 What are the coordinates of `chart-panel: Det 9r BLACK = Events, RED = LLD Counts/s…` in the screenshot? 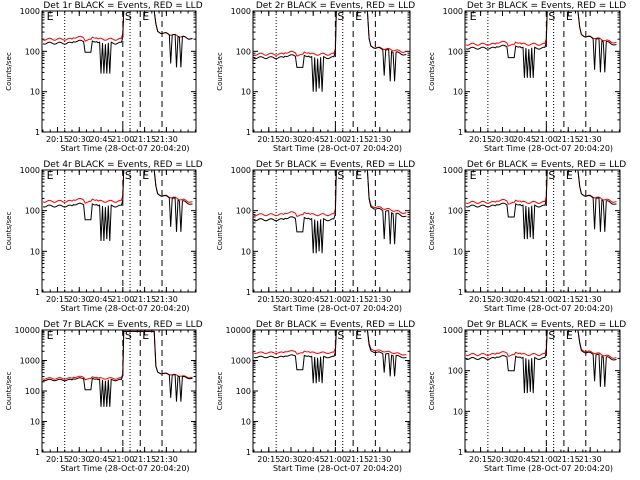 It's located at (527, 396).